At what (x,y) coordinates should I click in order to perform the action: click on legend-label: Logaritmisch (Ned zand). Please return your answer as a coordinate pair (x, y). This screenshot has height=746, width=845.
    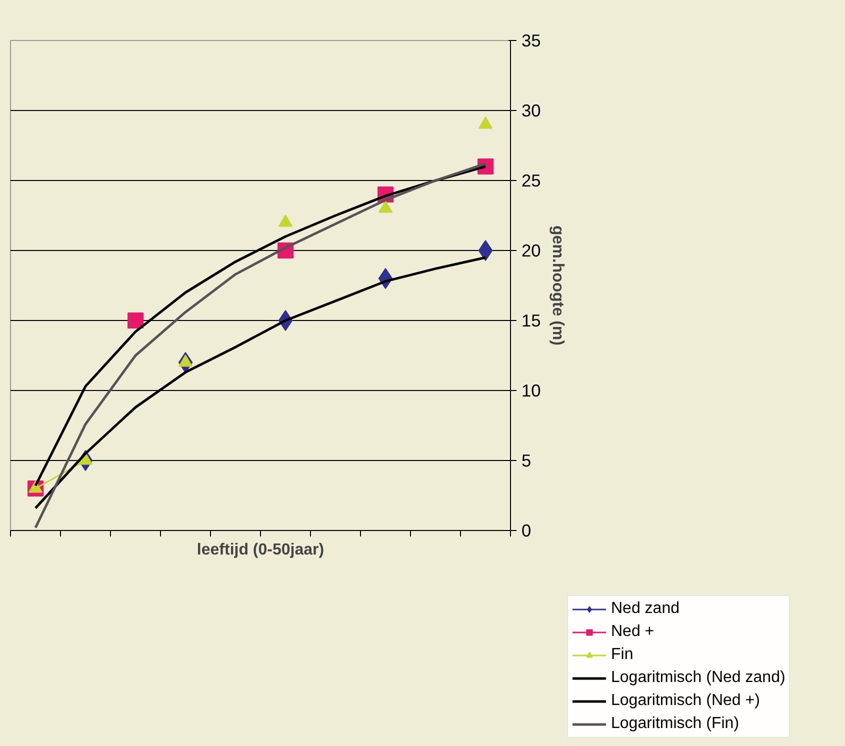
    Looking at the image, I should click on (698, 678).